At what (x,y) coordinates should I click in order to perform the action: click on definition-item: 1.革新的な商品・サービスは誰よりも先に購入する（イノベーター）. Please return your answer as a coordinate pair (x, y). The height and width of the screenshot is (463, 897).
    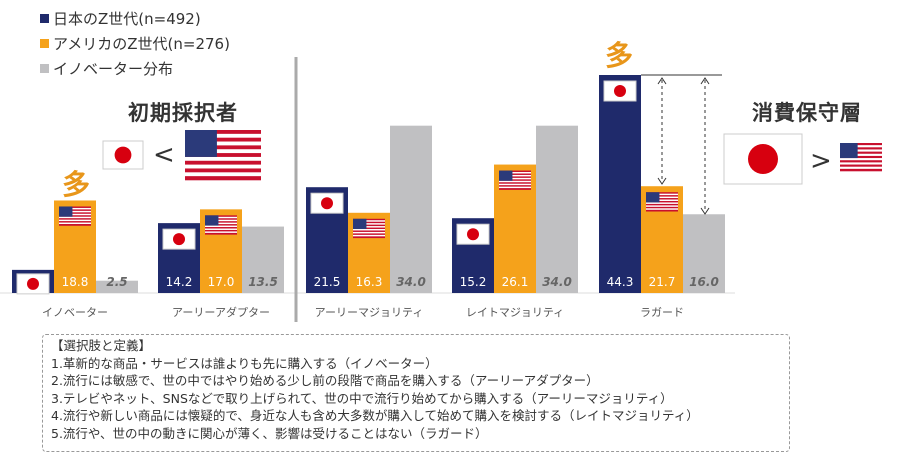
    Looking at the image, I should click on (244, 363).